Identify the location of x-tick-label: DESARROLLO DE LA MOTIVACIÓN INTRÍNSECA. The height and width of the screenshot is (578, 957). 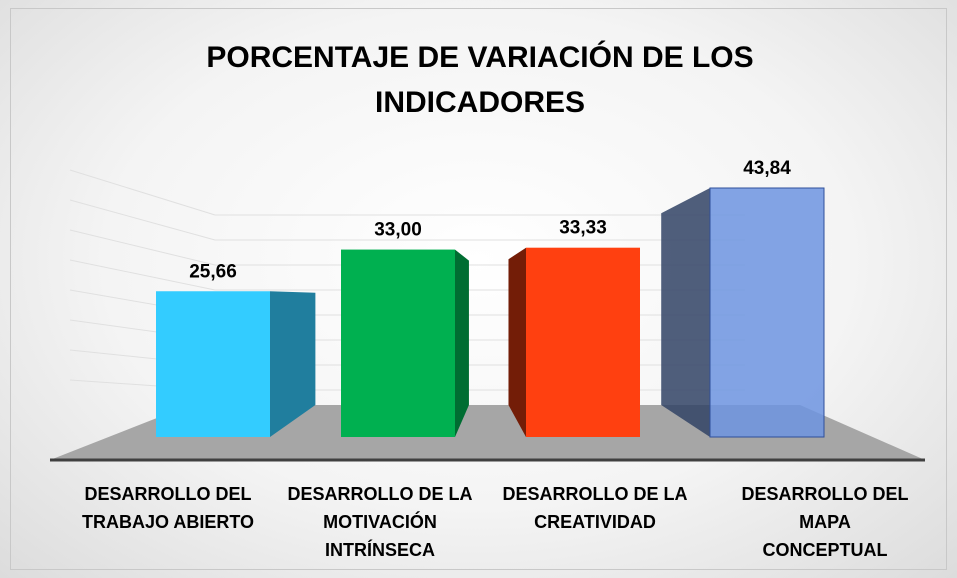
(380, 522).